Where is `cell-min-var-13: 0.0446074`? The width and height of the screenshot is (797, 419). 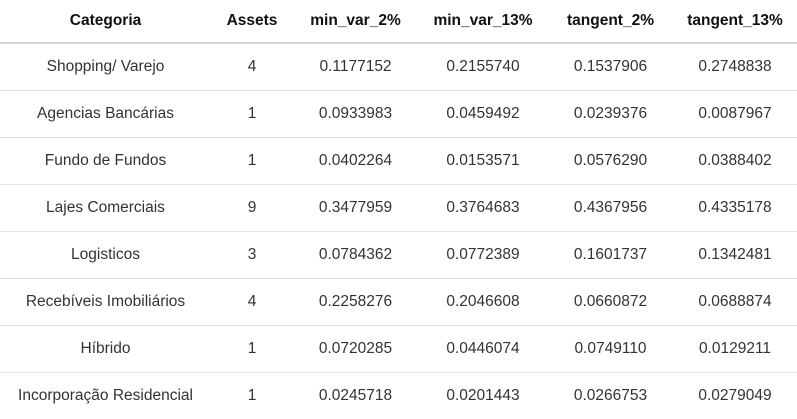
cell-min-var-13: 0.0446074 is located at coordinates (483, 349).